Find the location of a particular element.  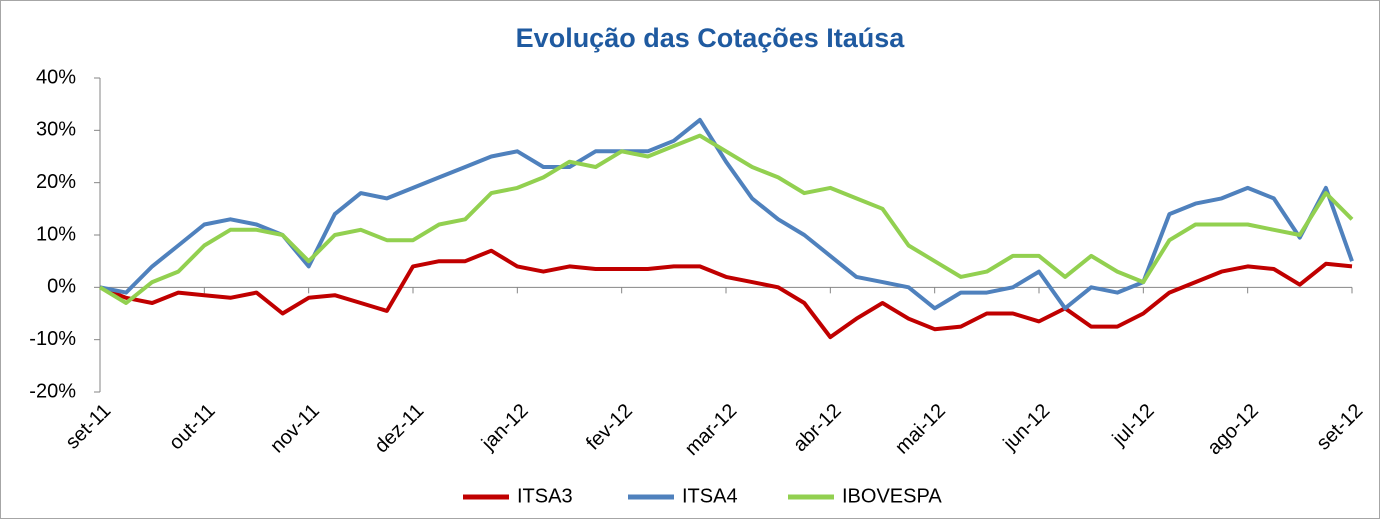

y-tick-label: 30% is located at coordinates (56, 130).